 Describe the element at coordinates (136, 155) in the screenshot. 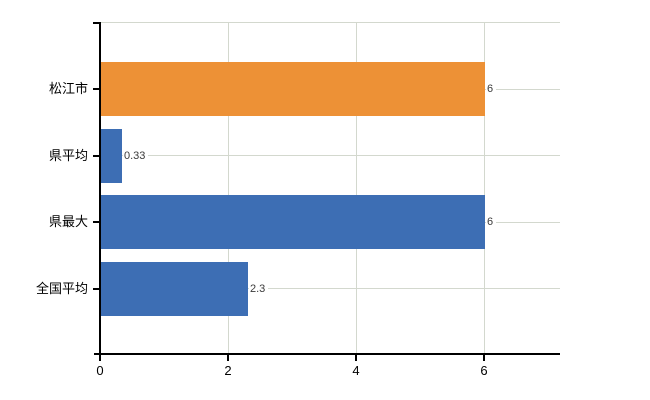

I see `bar-value-label: 0.33` at that location.